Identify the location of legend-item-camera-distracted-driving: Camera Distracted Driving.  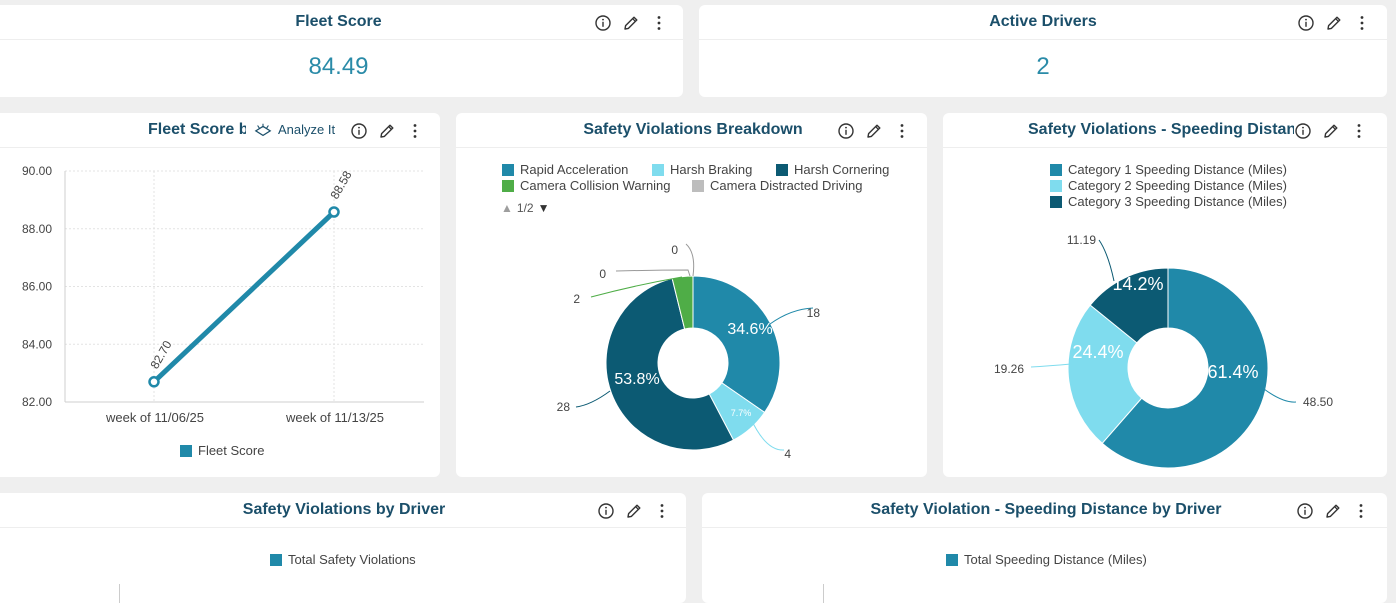
(777, 185).